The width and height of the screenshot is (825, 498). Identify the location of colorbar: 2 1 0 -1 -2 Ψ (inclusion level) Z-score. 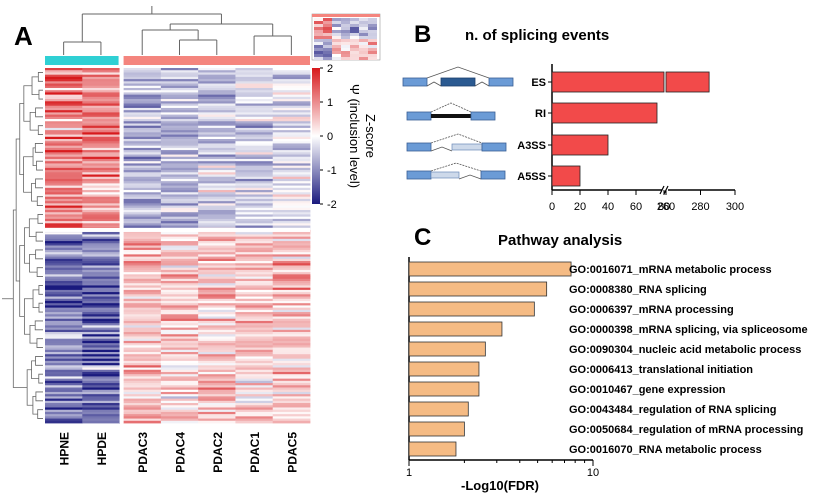
(345, 137).